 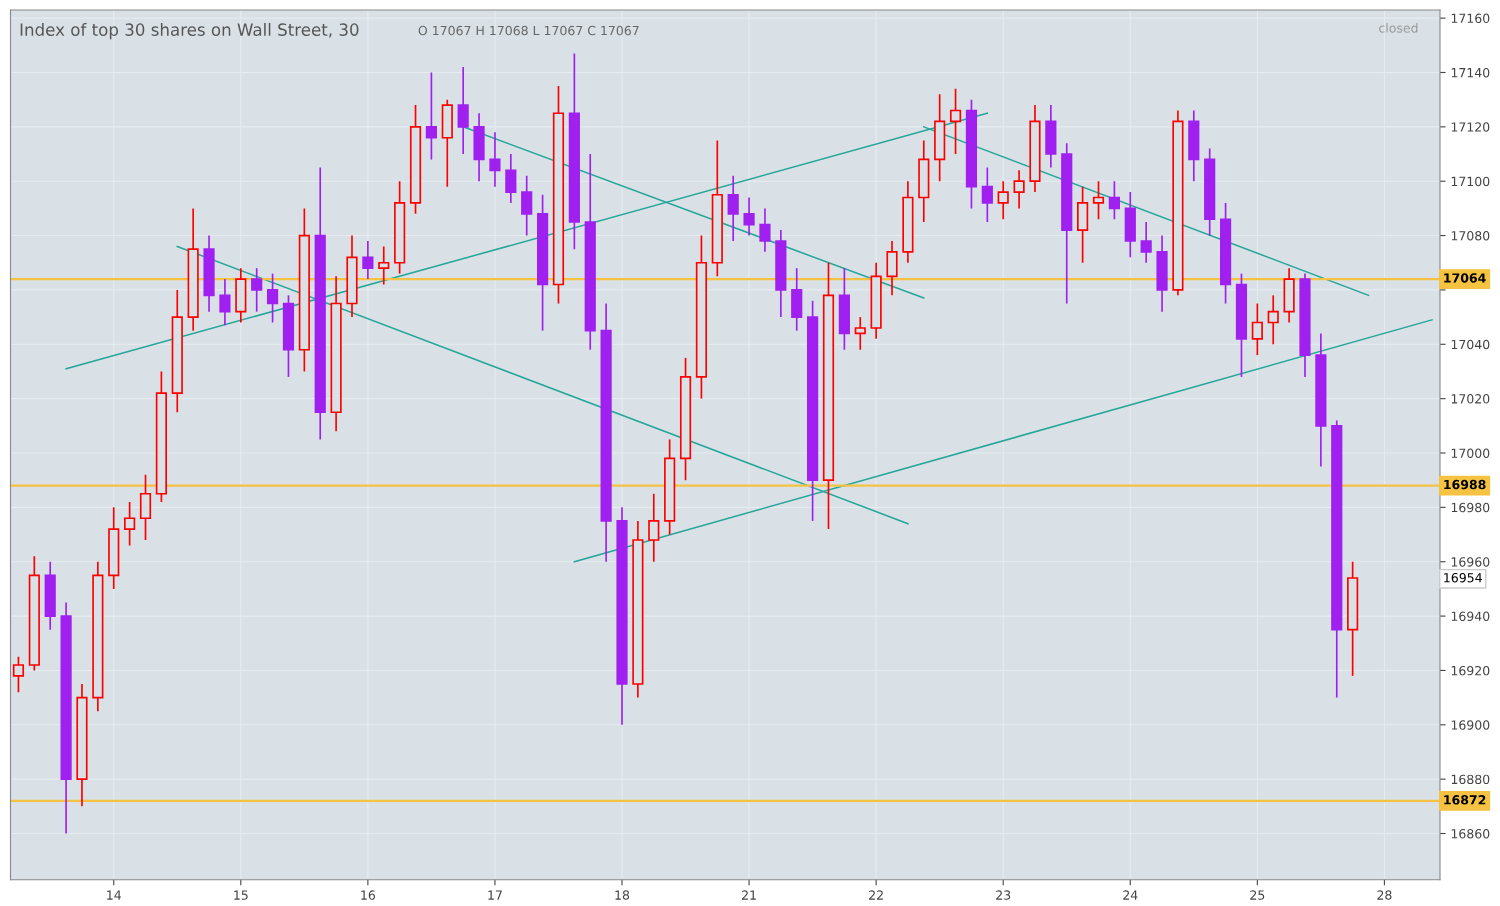 What do you see at coordinates (1470, 507) in the screenshot?
I see `y-tick-label: 16980` at bounding box center [1470, 507].